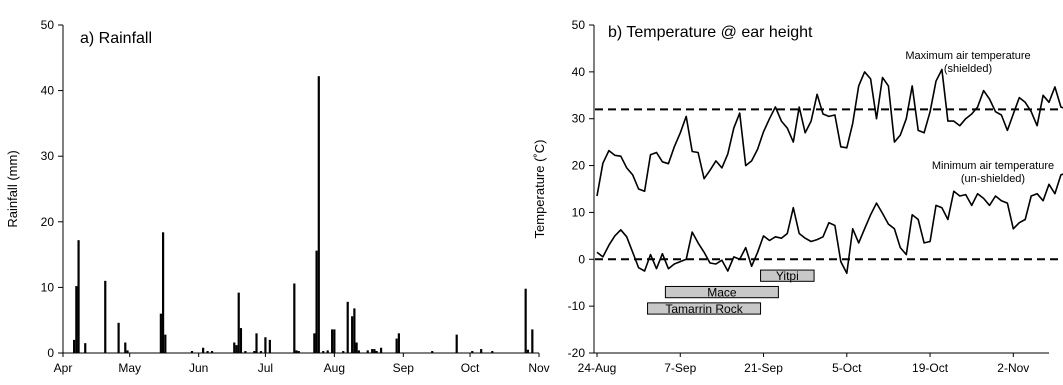  Describe the element at coordinates (577, 353) in the screenshot. I see `temperature-y-tick-label: -20` at that location.